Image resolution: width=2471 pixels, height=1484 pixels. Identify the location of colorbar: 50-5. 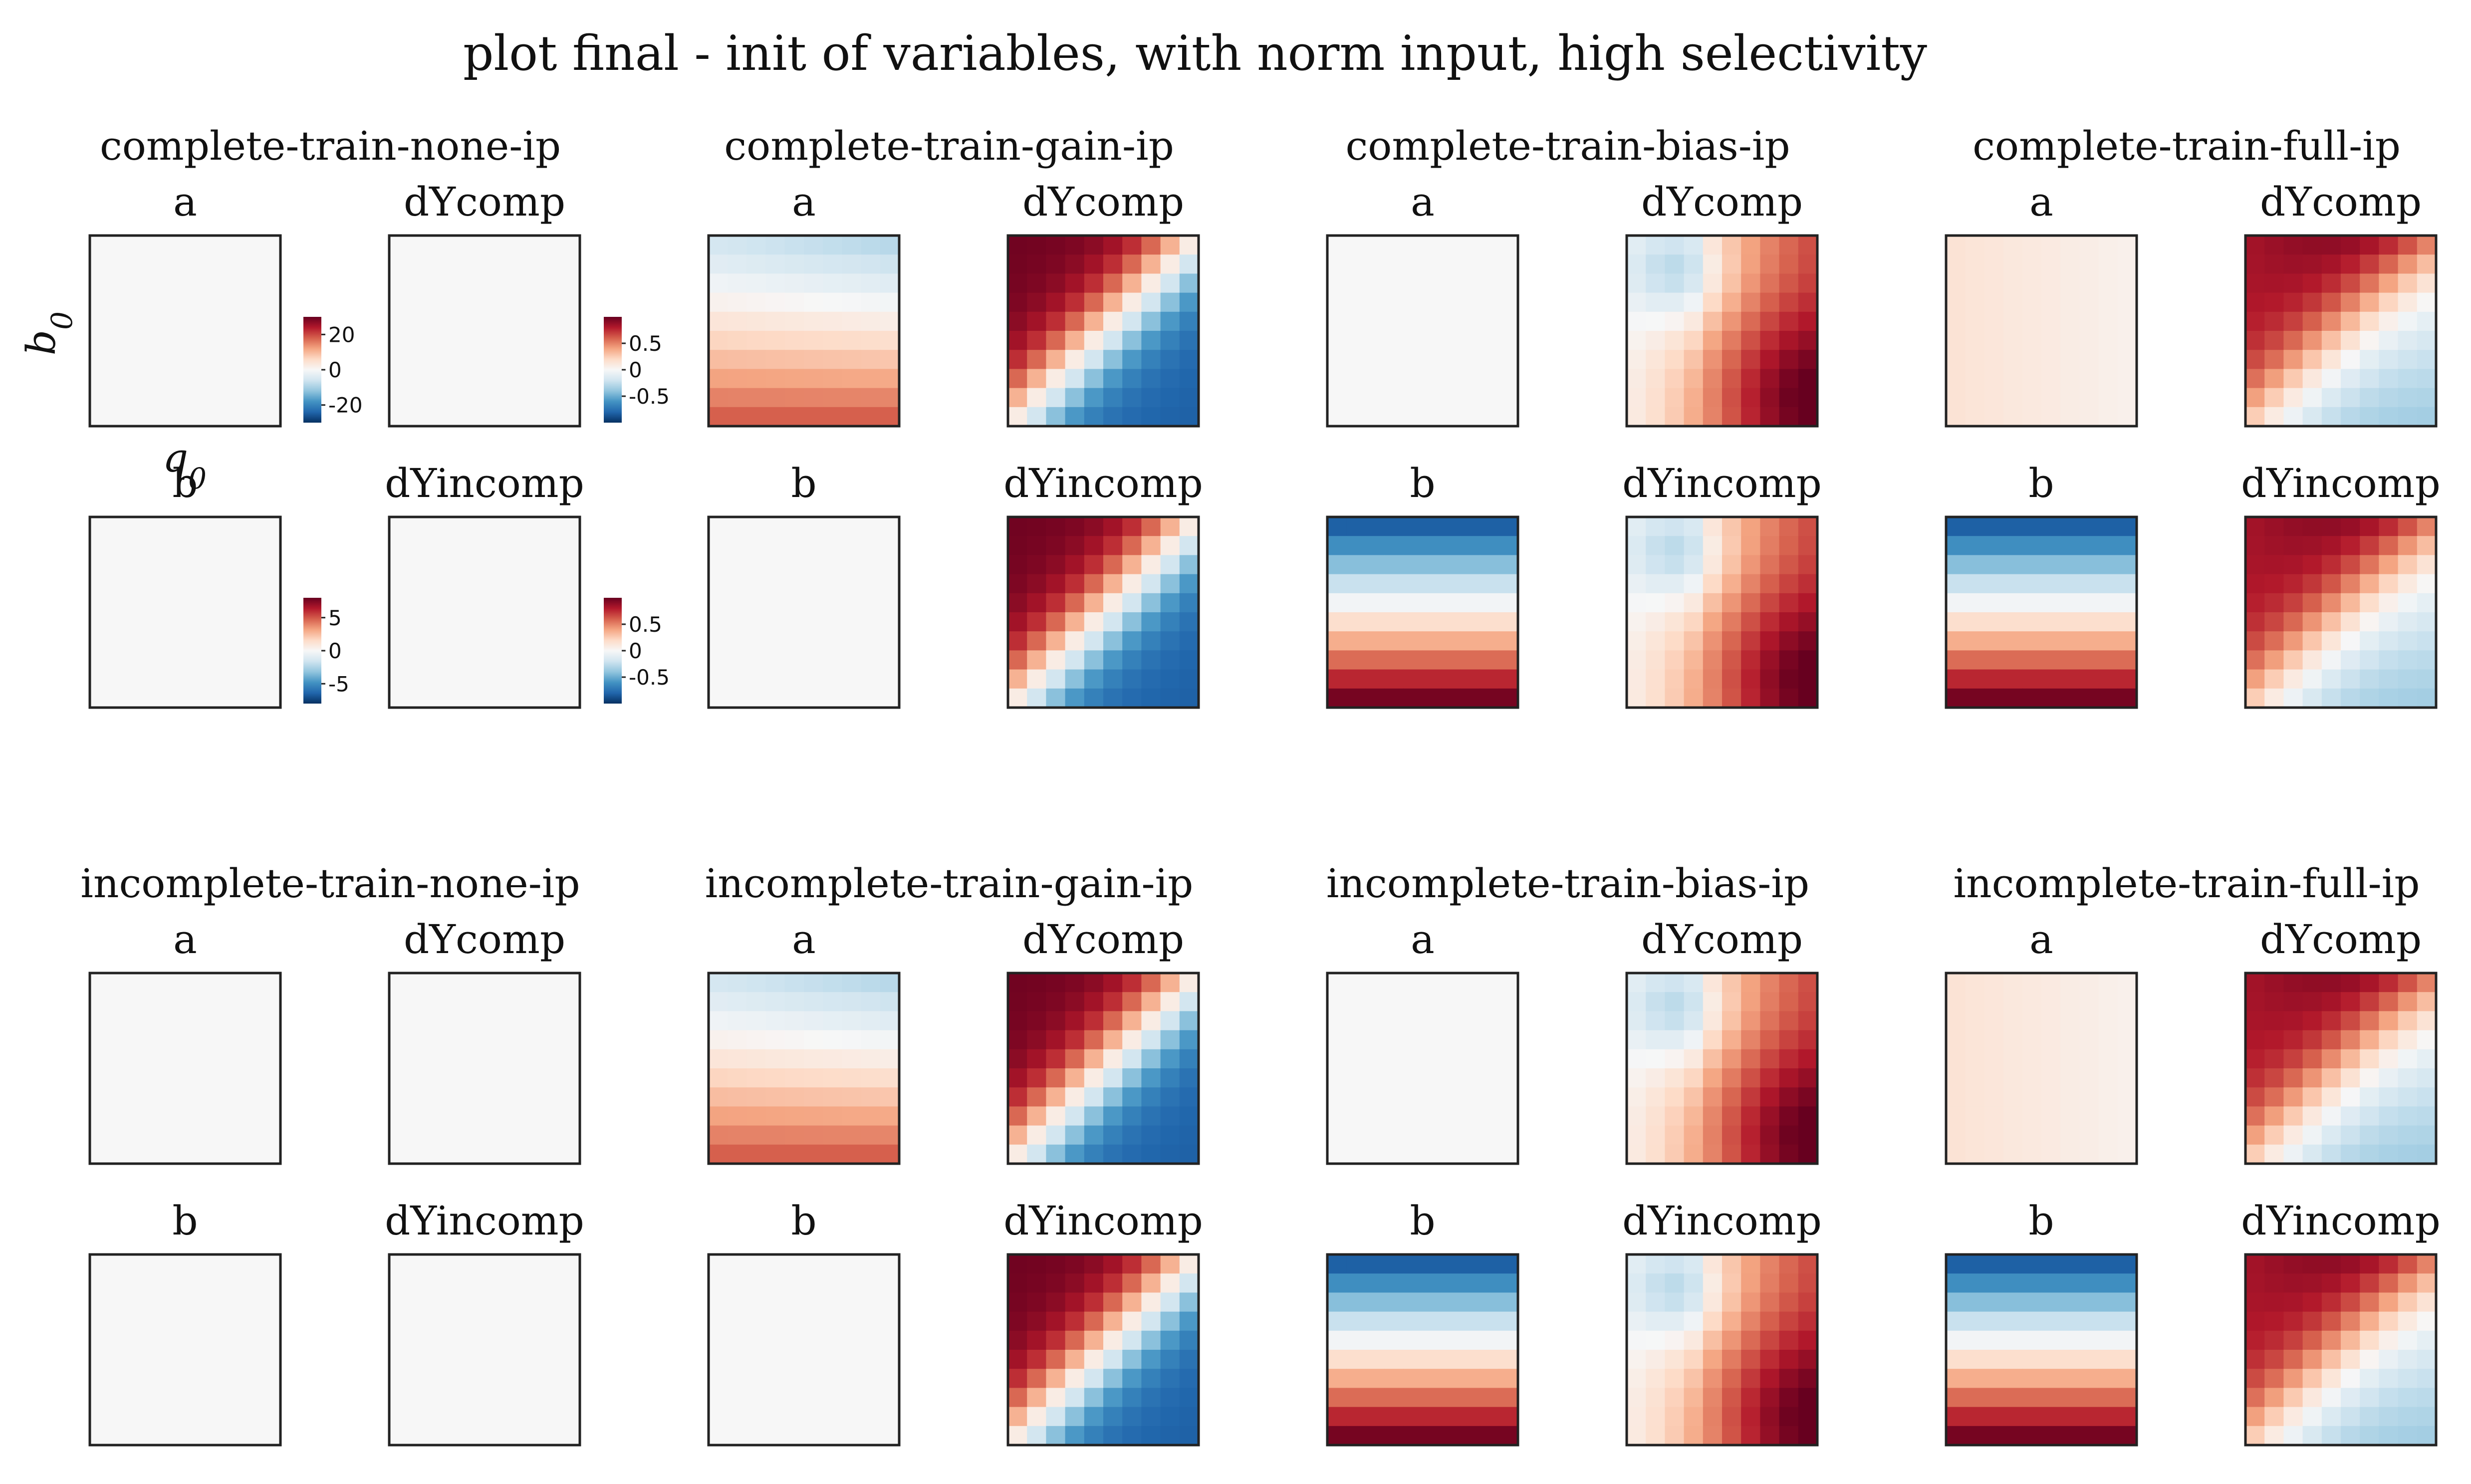
(326, 651).